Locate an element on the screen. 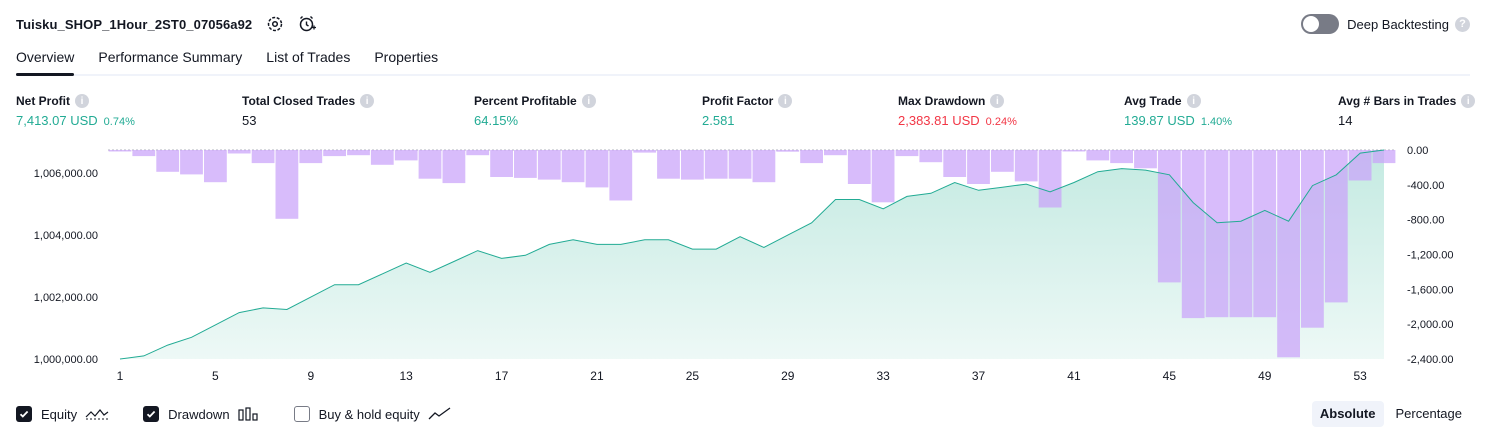 This screenshot has height=438, width=1486. x-axis-tick-label: 25 is located at coordinates (693, 376).